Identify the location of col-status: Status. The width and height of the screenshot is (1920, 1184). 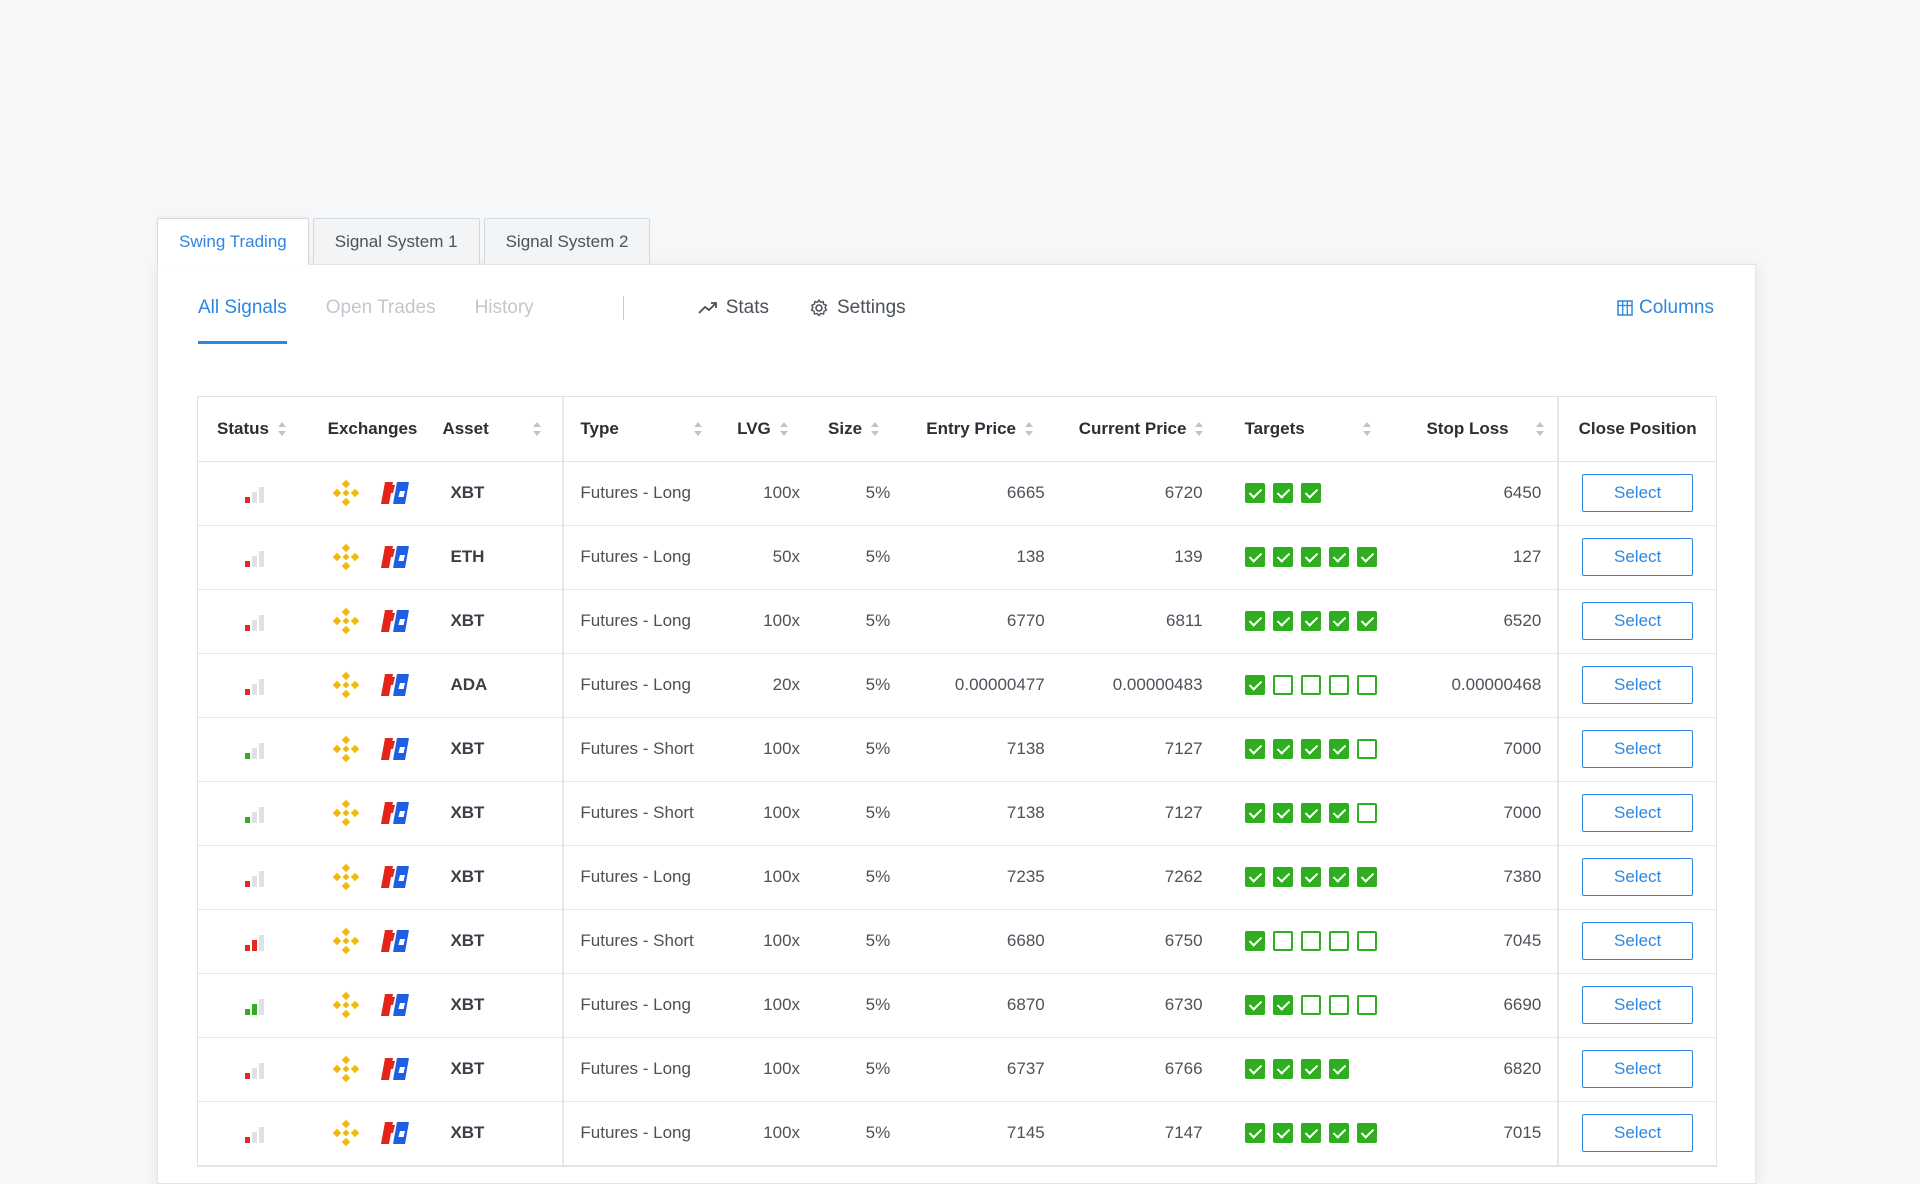
(255, 429).